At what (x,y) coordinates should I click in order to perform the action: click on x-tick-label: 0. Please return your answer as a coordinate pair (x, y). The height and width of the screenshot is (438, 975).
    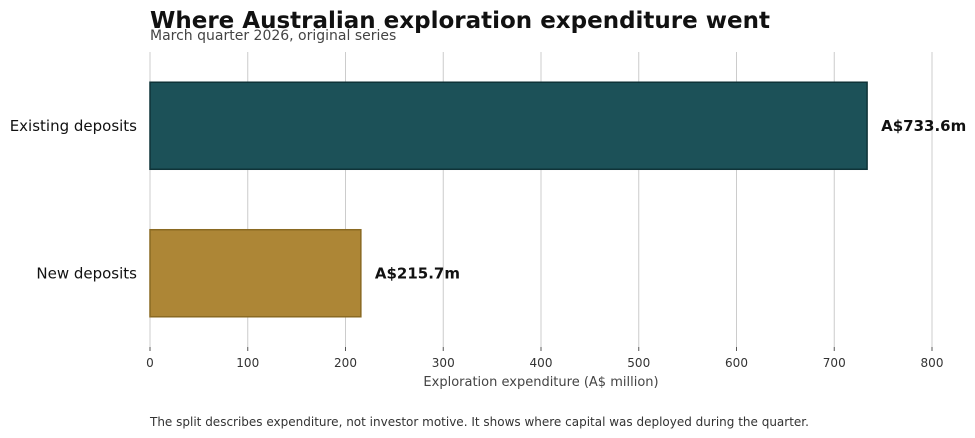
    Looking at the image, I should click on (150, 363).